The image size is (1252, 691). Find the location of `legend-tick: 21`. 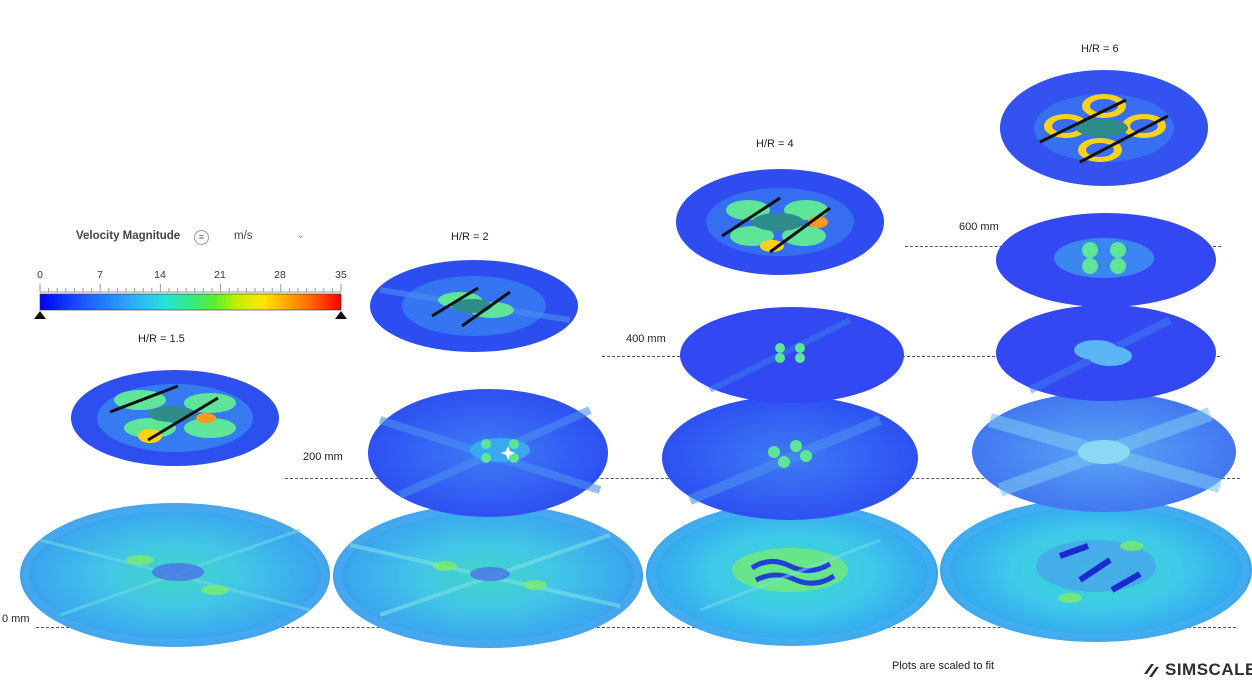

legend-tick: 21 is located at coordinates (220, 275).